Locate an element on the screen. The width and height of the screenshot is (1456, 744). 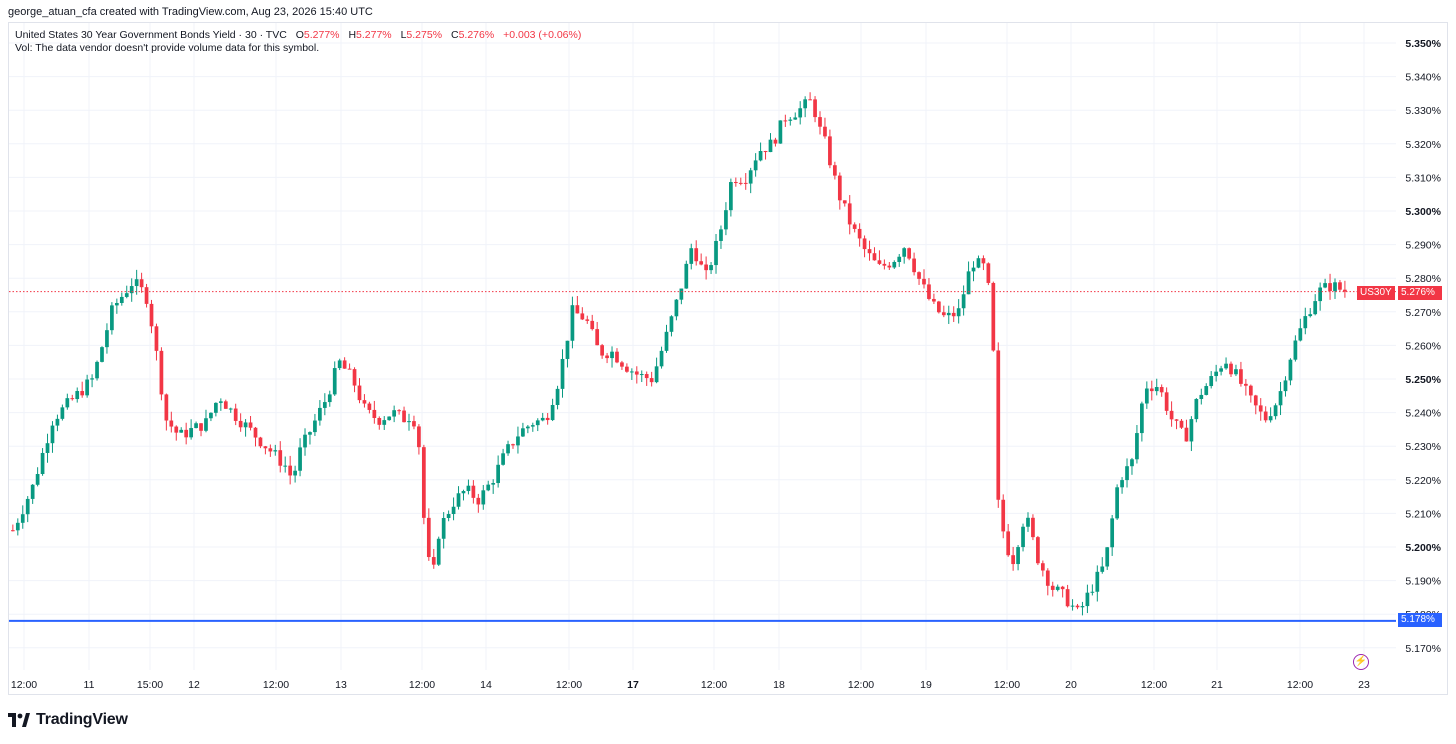
x-tick-label: 12 is located at coordinates (194, 685).